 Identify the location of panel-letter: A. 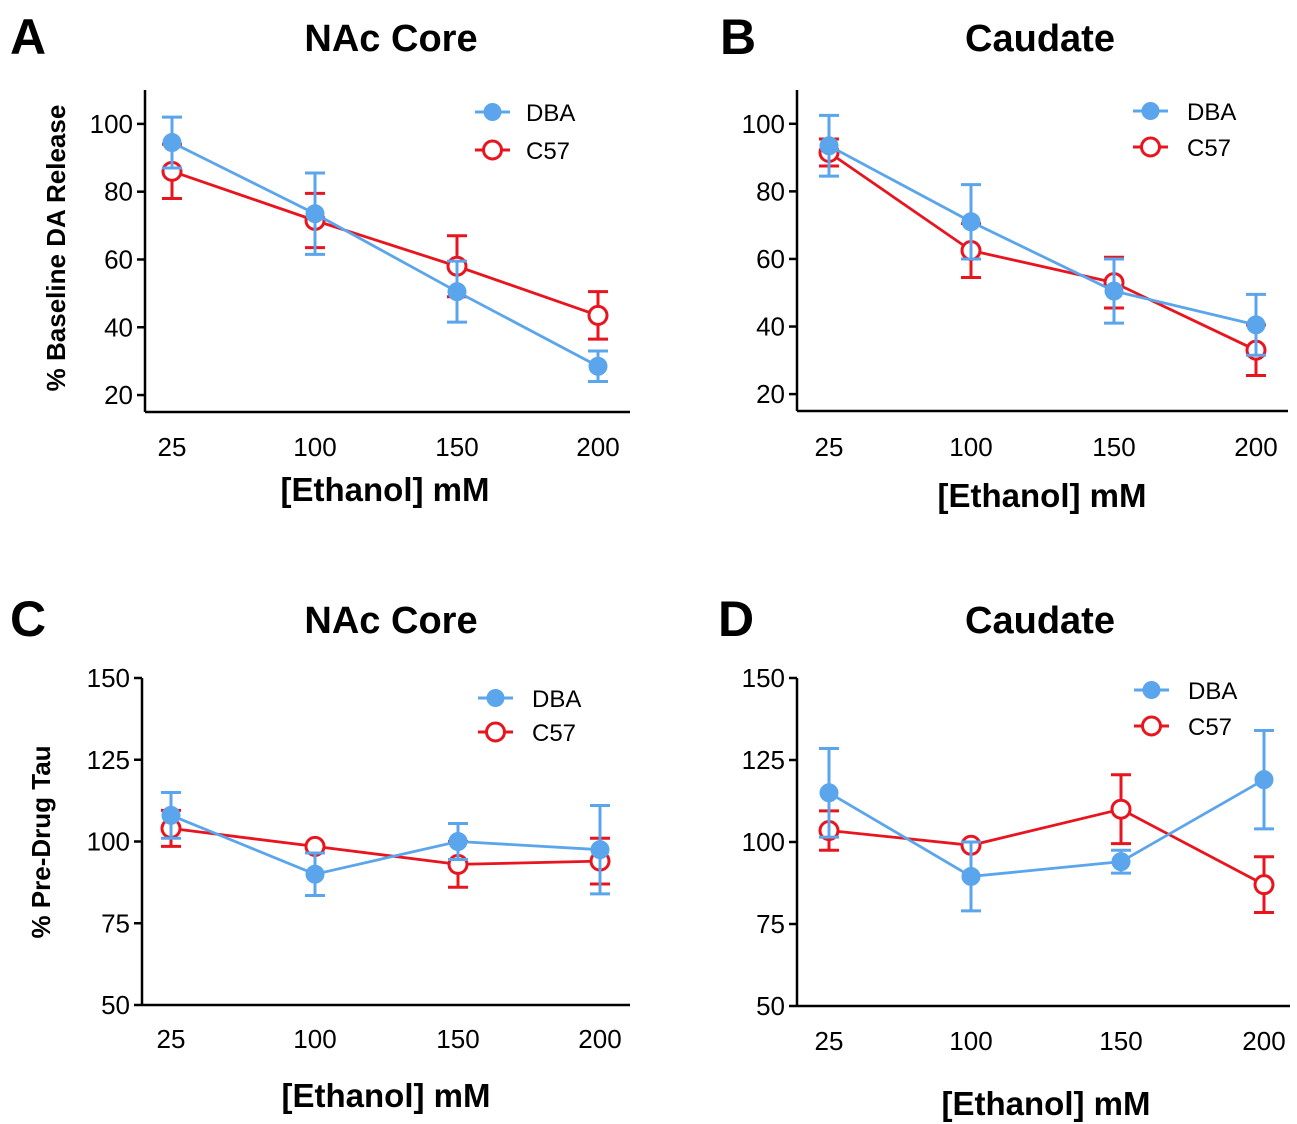
(28, 37).